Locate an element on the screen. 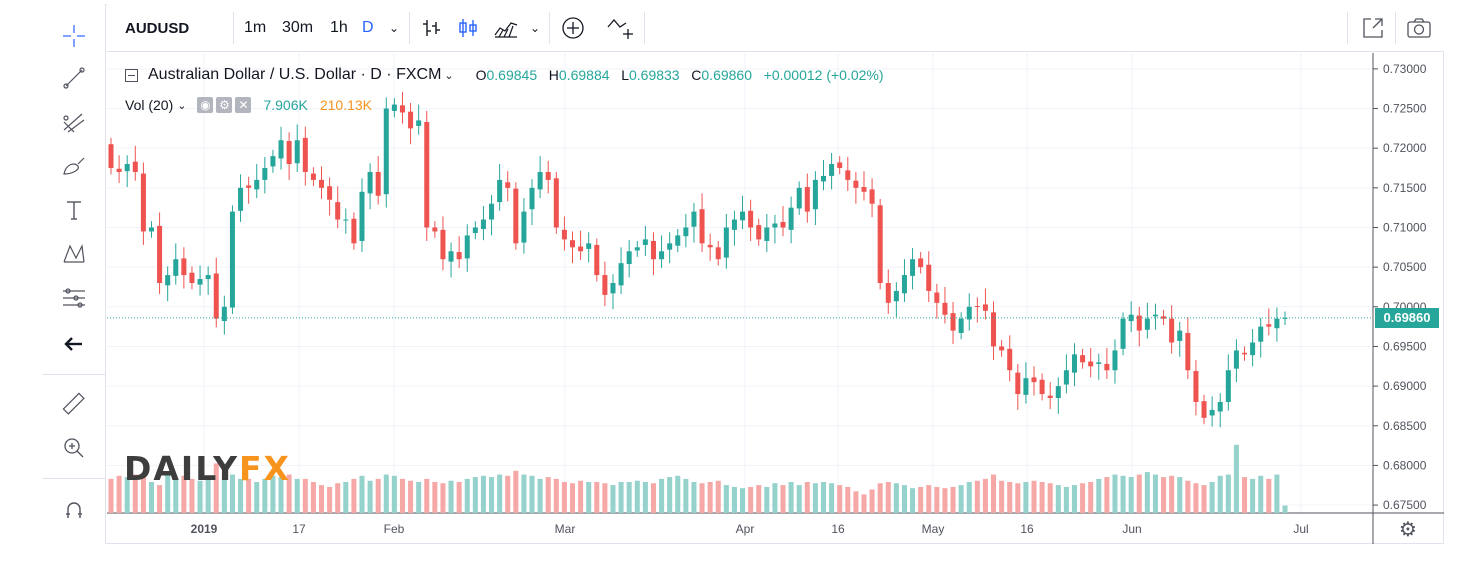 Image resolution: width=1457 pixels, height=583 pixels. area-chart-icon is located at coordinates (506, 28).